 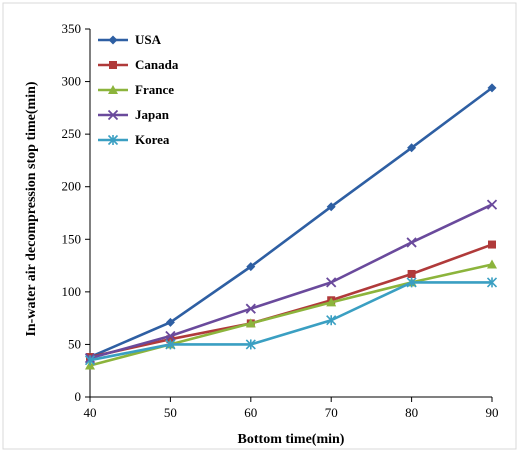 What do you see at coordinates (72, 28) in the screenshot?
I see `y-tick-label: 350` at bounding box center [72, 28].